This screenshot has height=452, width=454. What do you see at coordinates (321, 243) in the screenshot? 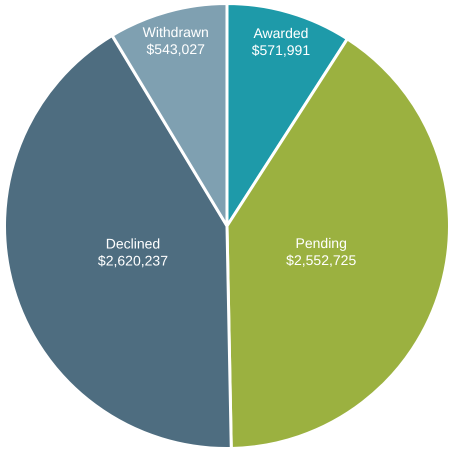
I see `slice-label: Pending` at bounding box center [321, 243].